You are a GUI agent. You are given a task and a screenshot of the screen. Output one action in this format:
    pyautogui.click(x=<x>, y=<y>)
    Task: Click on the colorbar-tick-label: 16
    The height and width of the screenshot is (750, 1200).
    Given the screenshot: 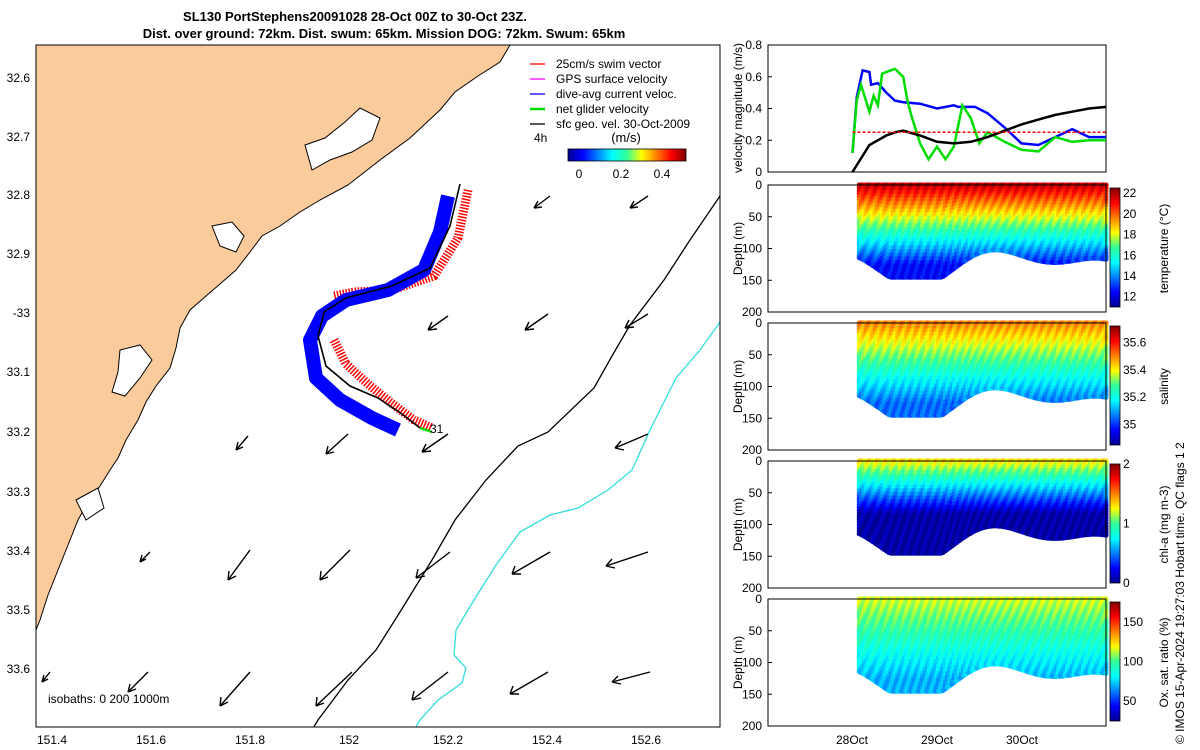 What is the action you would take?
    pyautogui.click(x=1130, y=255)
    